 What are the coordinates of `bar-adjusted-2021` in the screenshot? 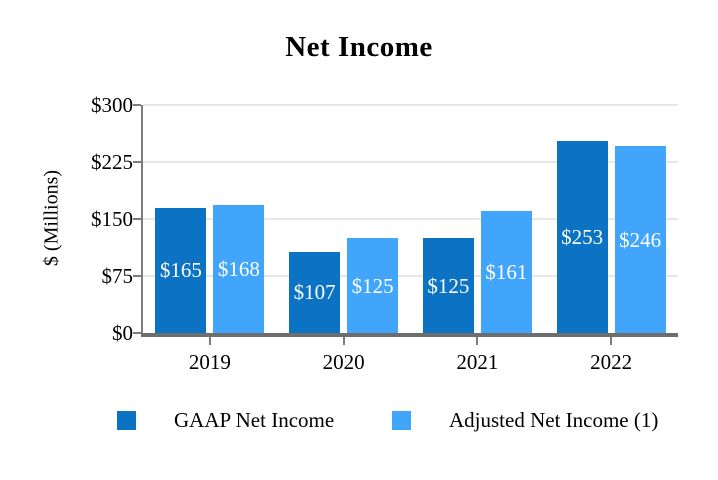 It's located at (506, 271).